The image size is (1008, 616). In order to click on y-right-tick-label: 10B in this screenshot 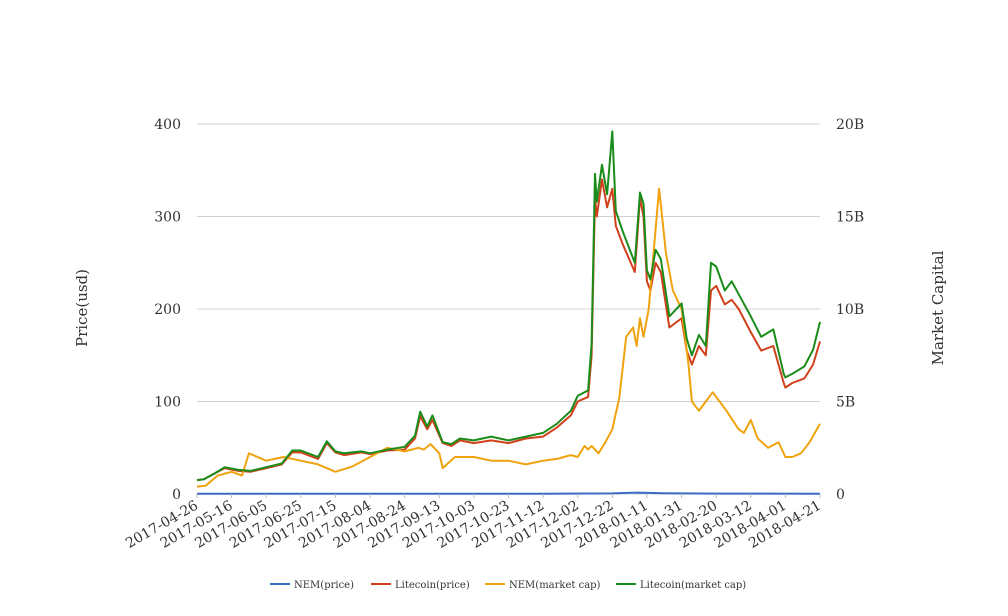, I will do `click(850, 310)`.